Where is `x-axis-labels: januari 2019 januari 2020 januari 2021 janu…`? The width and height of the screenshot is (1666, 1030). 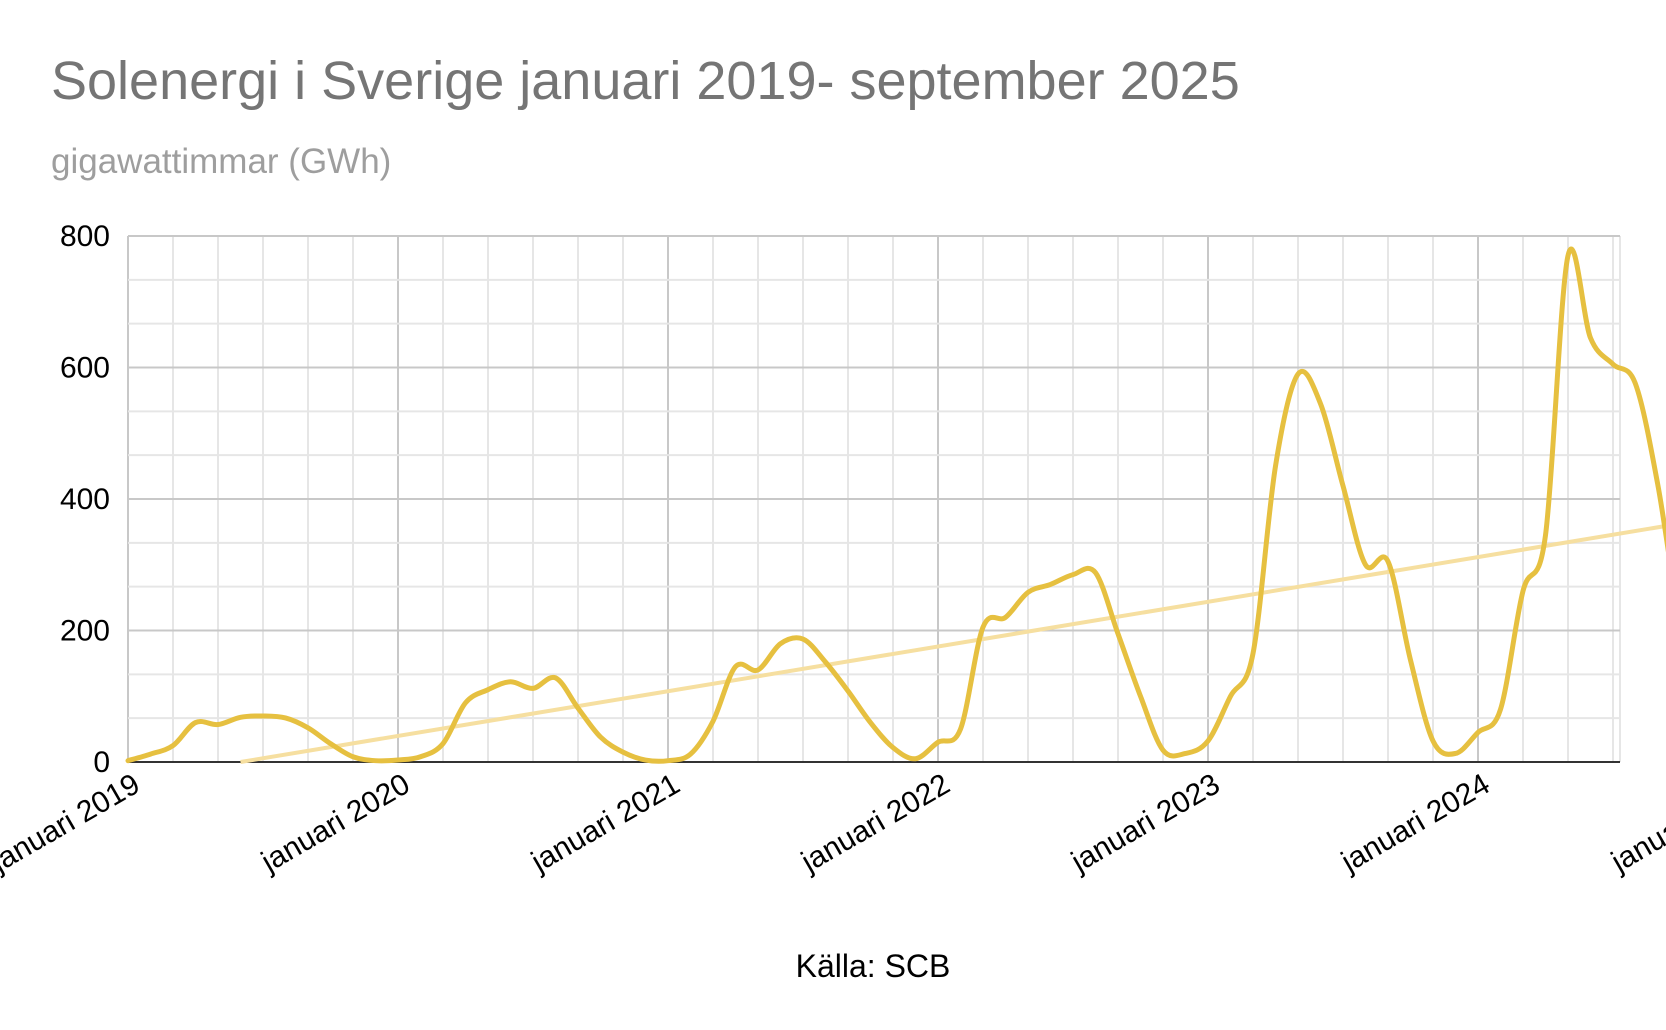 x-axis-labels: januari 2019 januari 2020 januari 2021 janu… is located at coordinates (833, 823).